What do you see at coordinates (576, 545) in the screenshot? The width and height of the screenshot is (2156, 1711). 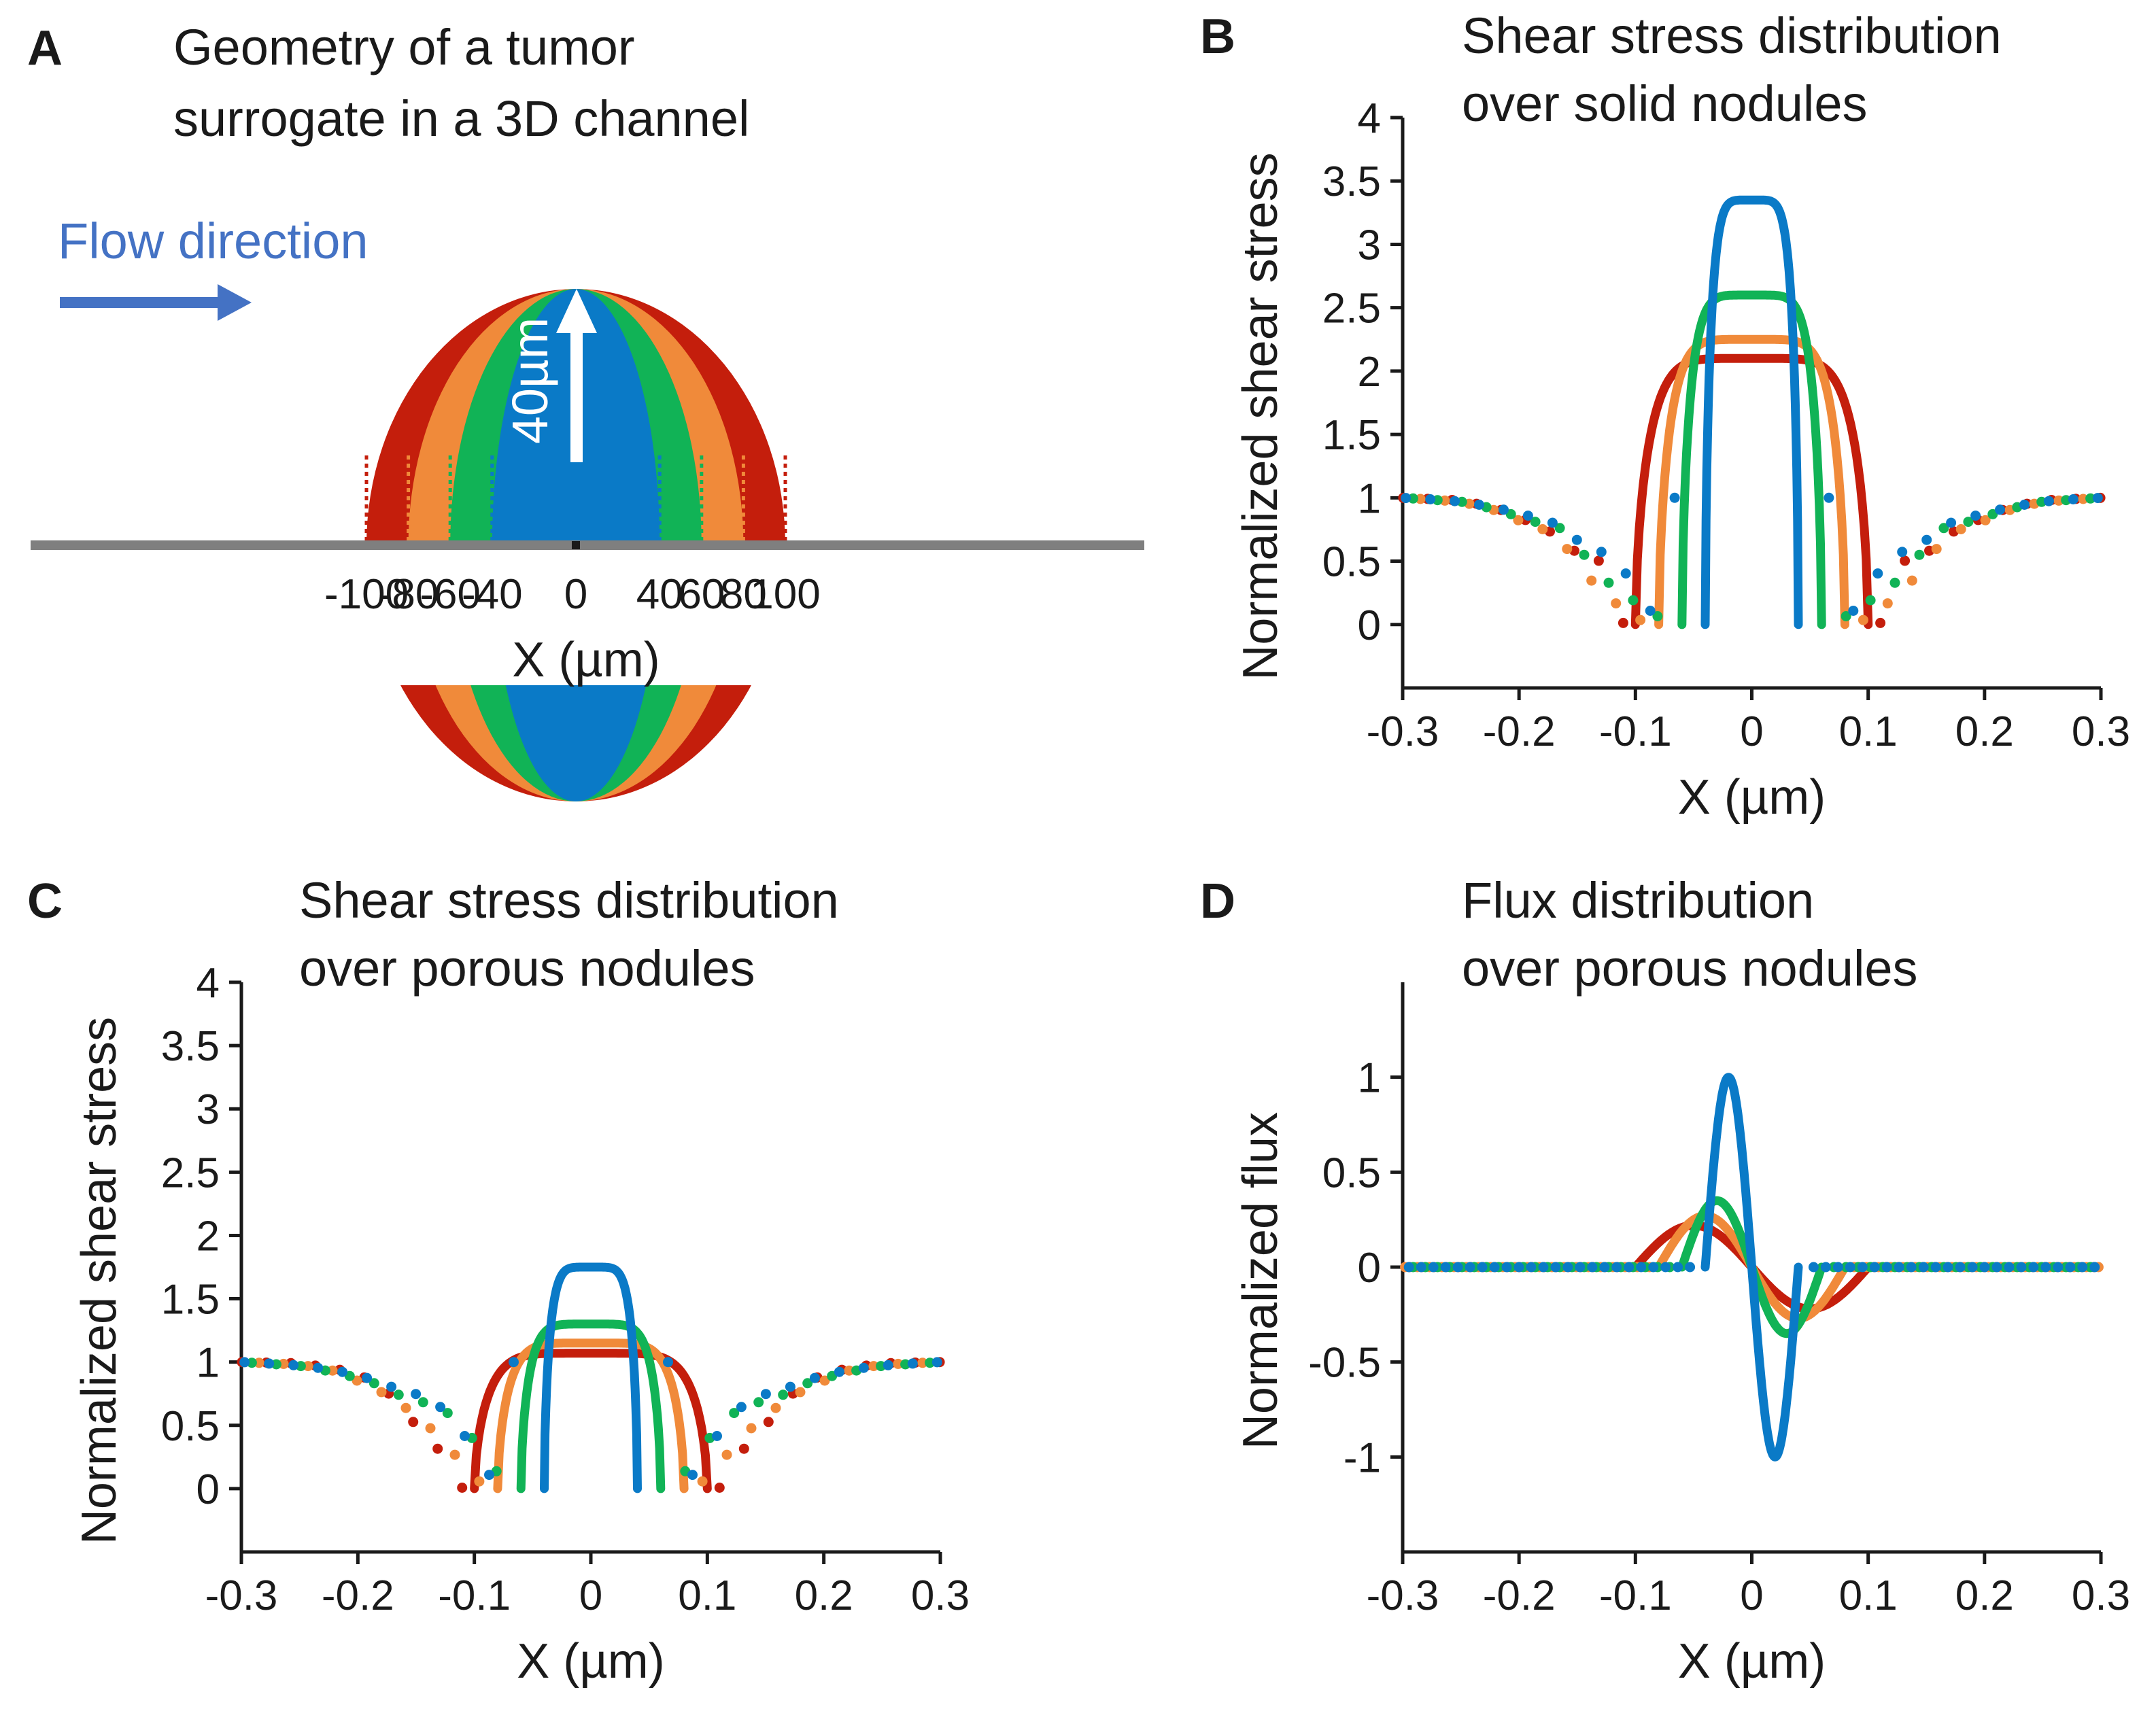 I see `origin-marker` at bounding box center [576, 545].